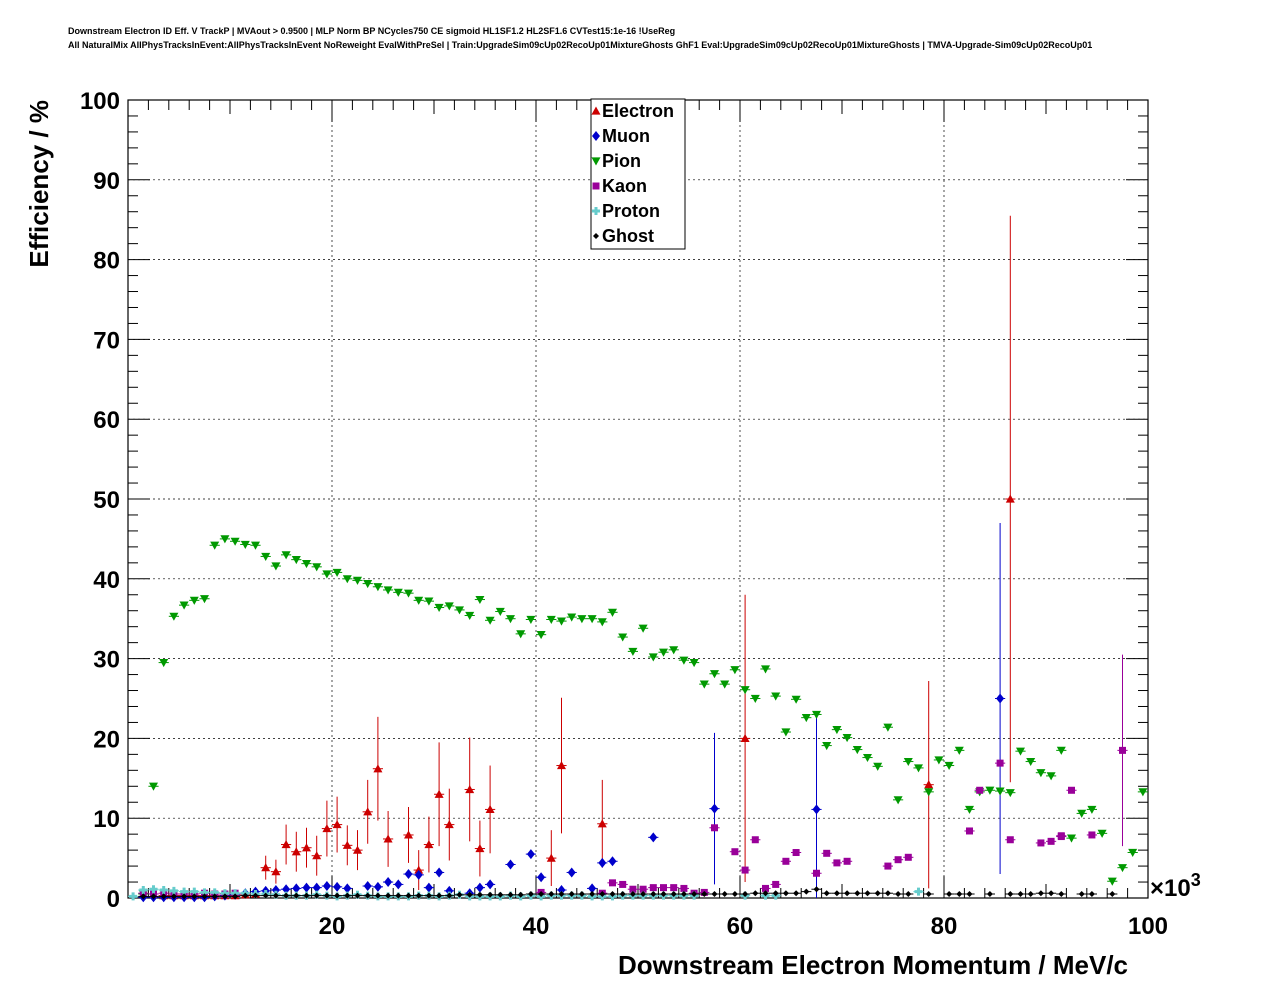  What do you see at coordinates (944, 926) in the screenshot?
I see `x-tick-label: 80` at bounding box center [944, 926].